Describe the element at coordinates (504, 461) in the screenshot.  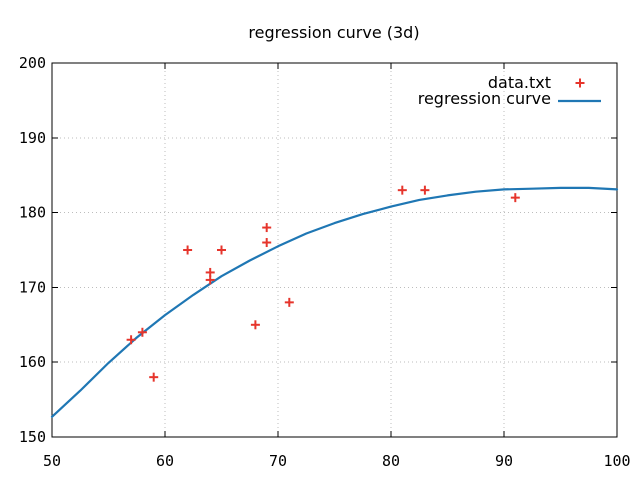
I see `x-tick-label: 90` at that location.